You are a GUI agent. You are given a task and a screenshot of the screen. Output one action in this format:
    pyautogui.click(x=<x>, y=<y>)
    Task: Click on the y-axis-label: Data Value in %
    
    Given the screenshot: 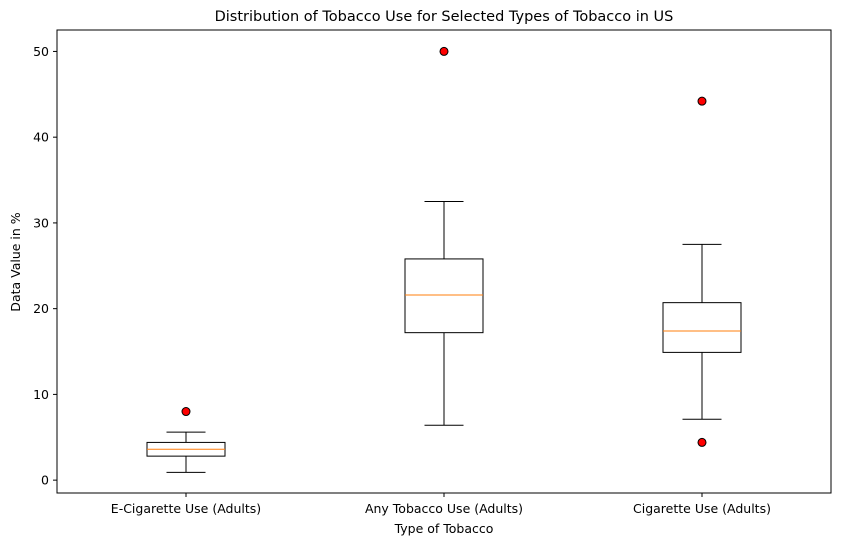 What is the action you would take?
    pyautogui.click(x=15, y=261)
    